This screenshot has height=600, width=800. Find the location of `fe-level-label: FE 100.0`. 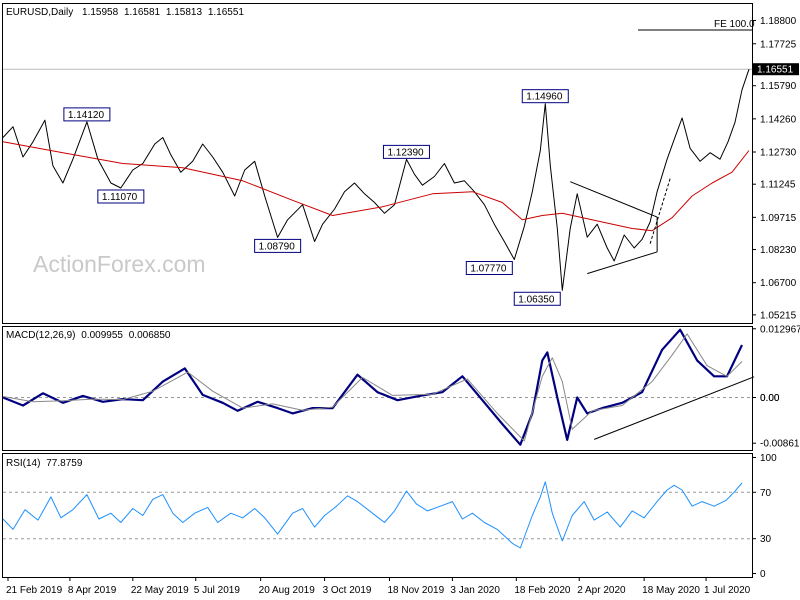

fe-level-label: FE 100.0 is located at coordinates (734, 24).